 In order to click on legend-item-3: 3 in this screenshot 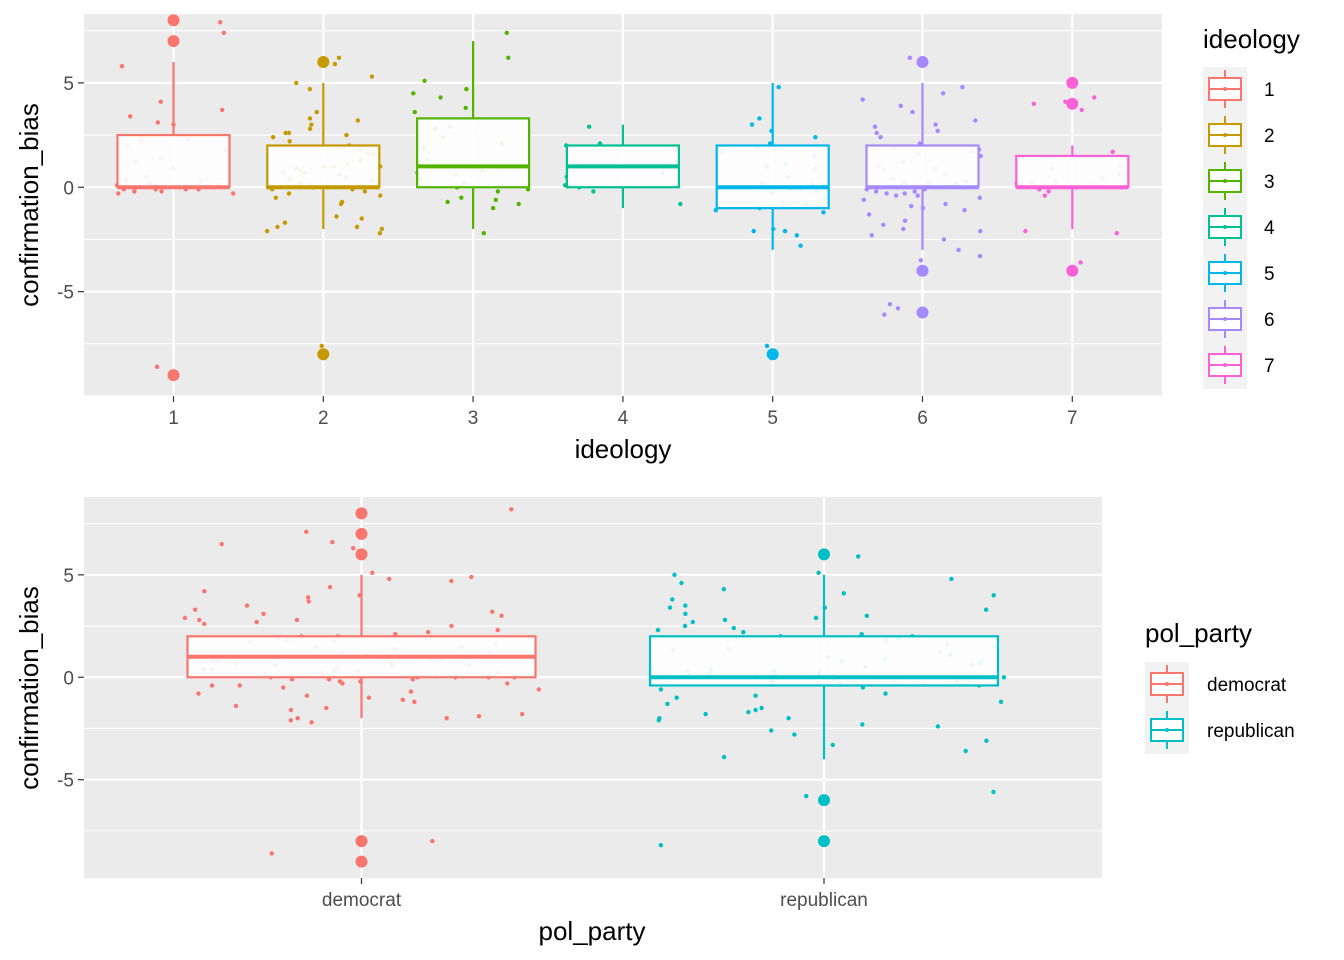, I will do `click(1241, 181)`.